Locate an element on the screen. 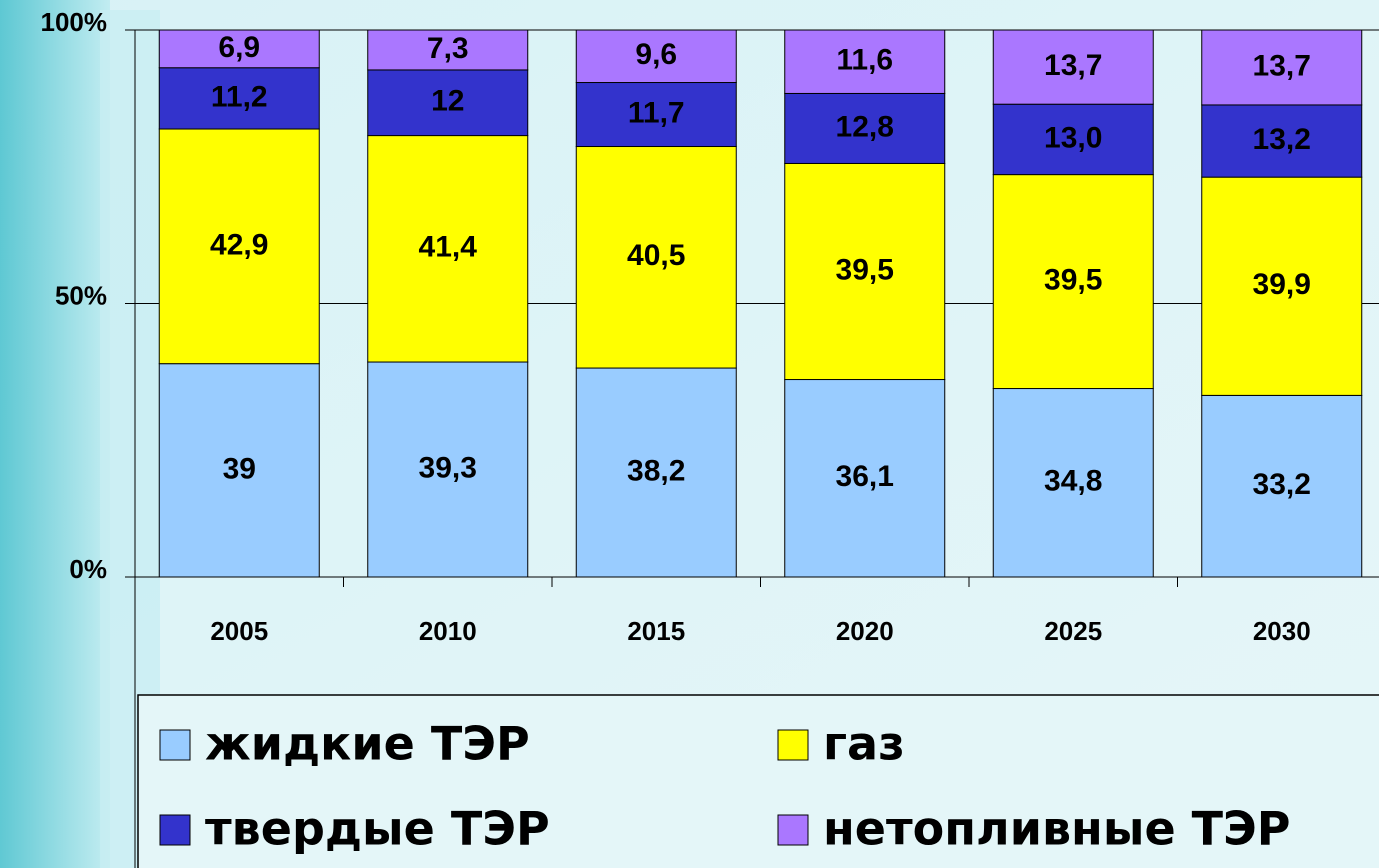  value-label: 40,5 is located at coordinates (656, 255).